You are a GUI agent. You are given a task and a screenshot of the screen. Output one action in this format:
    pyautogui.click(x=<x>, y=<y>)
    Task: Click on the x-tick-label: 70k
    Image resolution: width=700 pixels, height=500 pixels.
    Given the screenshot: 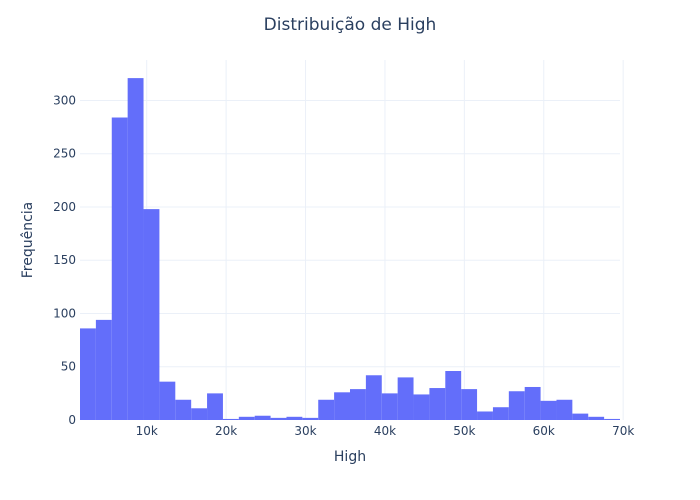 What is the action you would take?
    pyautogui.click(x=623, y=431)
    